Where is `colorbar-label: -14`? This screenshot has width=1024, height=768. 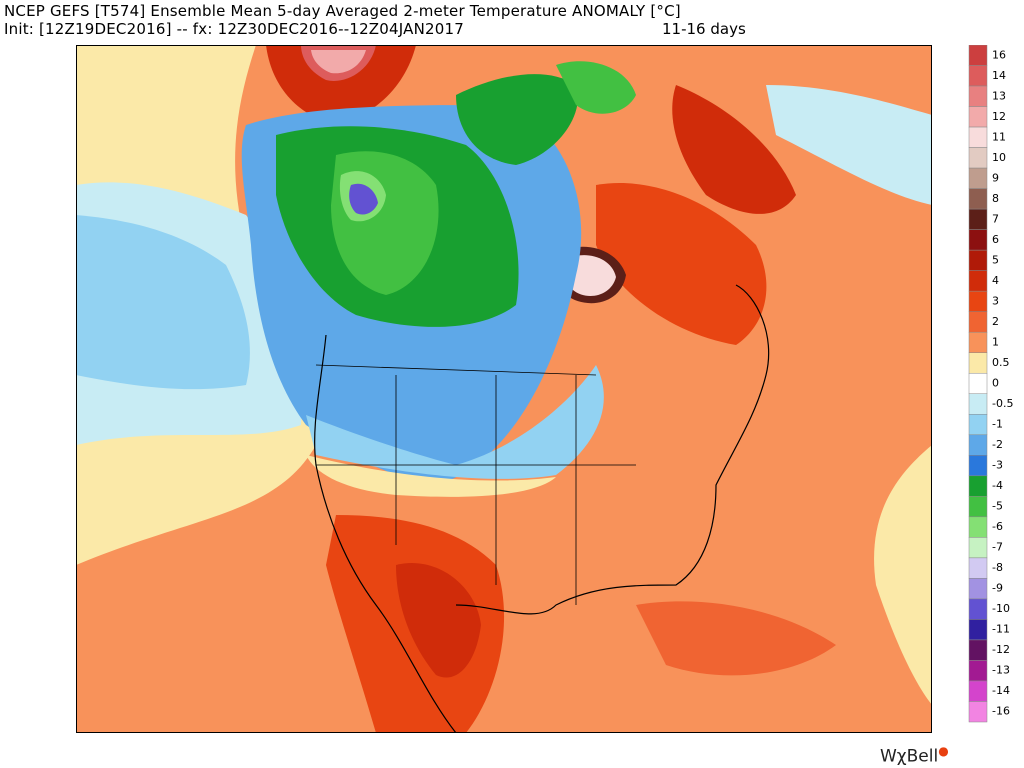 colorbar-label: -14 is located at coordinates (1001, 690).